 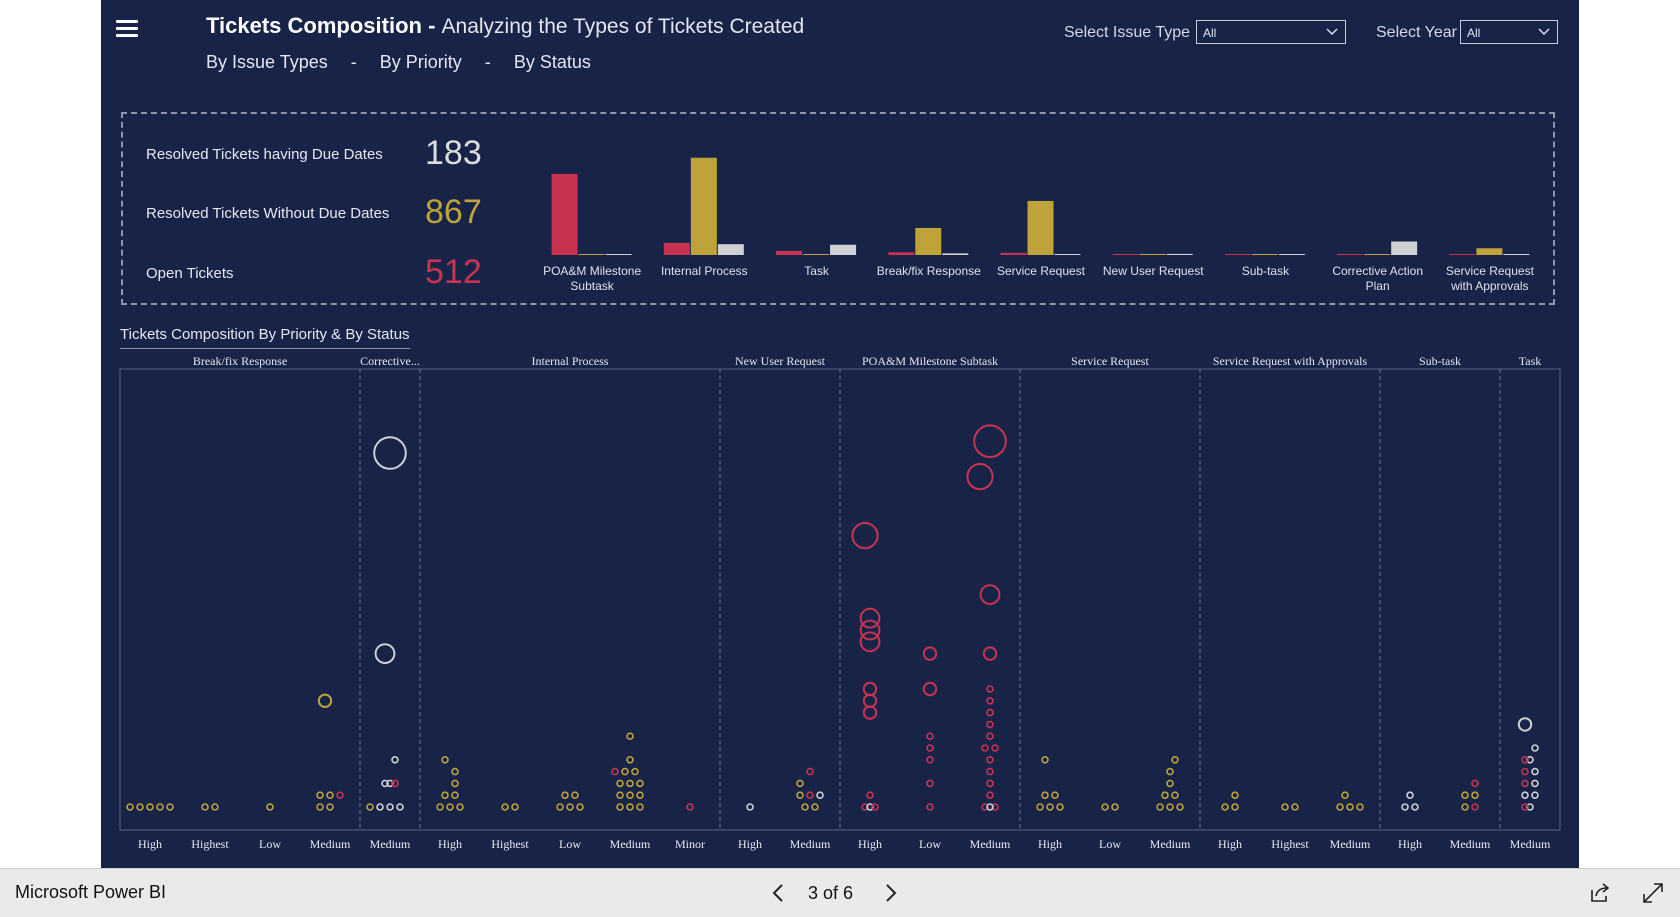 I want to click on dot-service-request-with-approvals-highest-without_due, so click(x=1295, y=807).